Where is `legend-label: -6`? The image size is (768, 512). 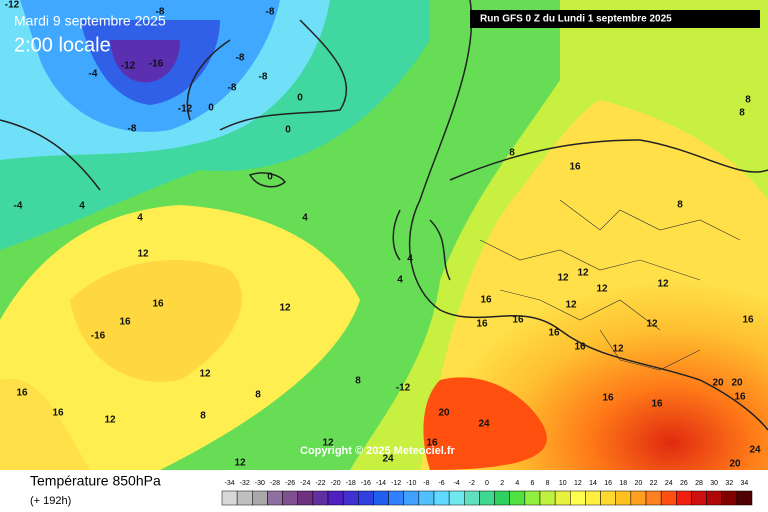
legend-label: -6 is located at coordinates (441, 483).